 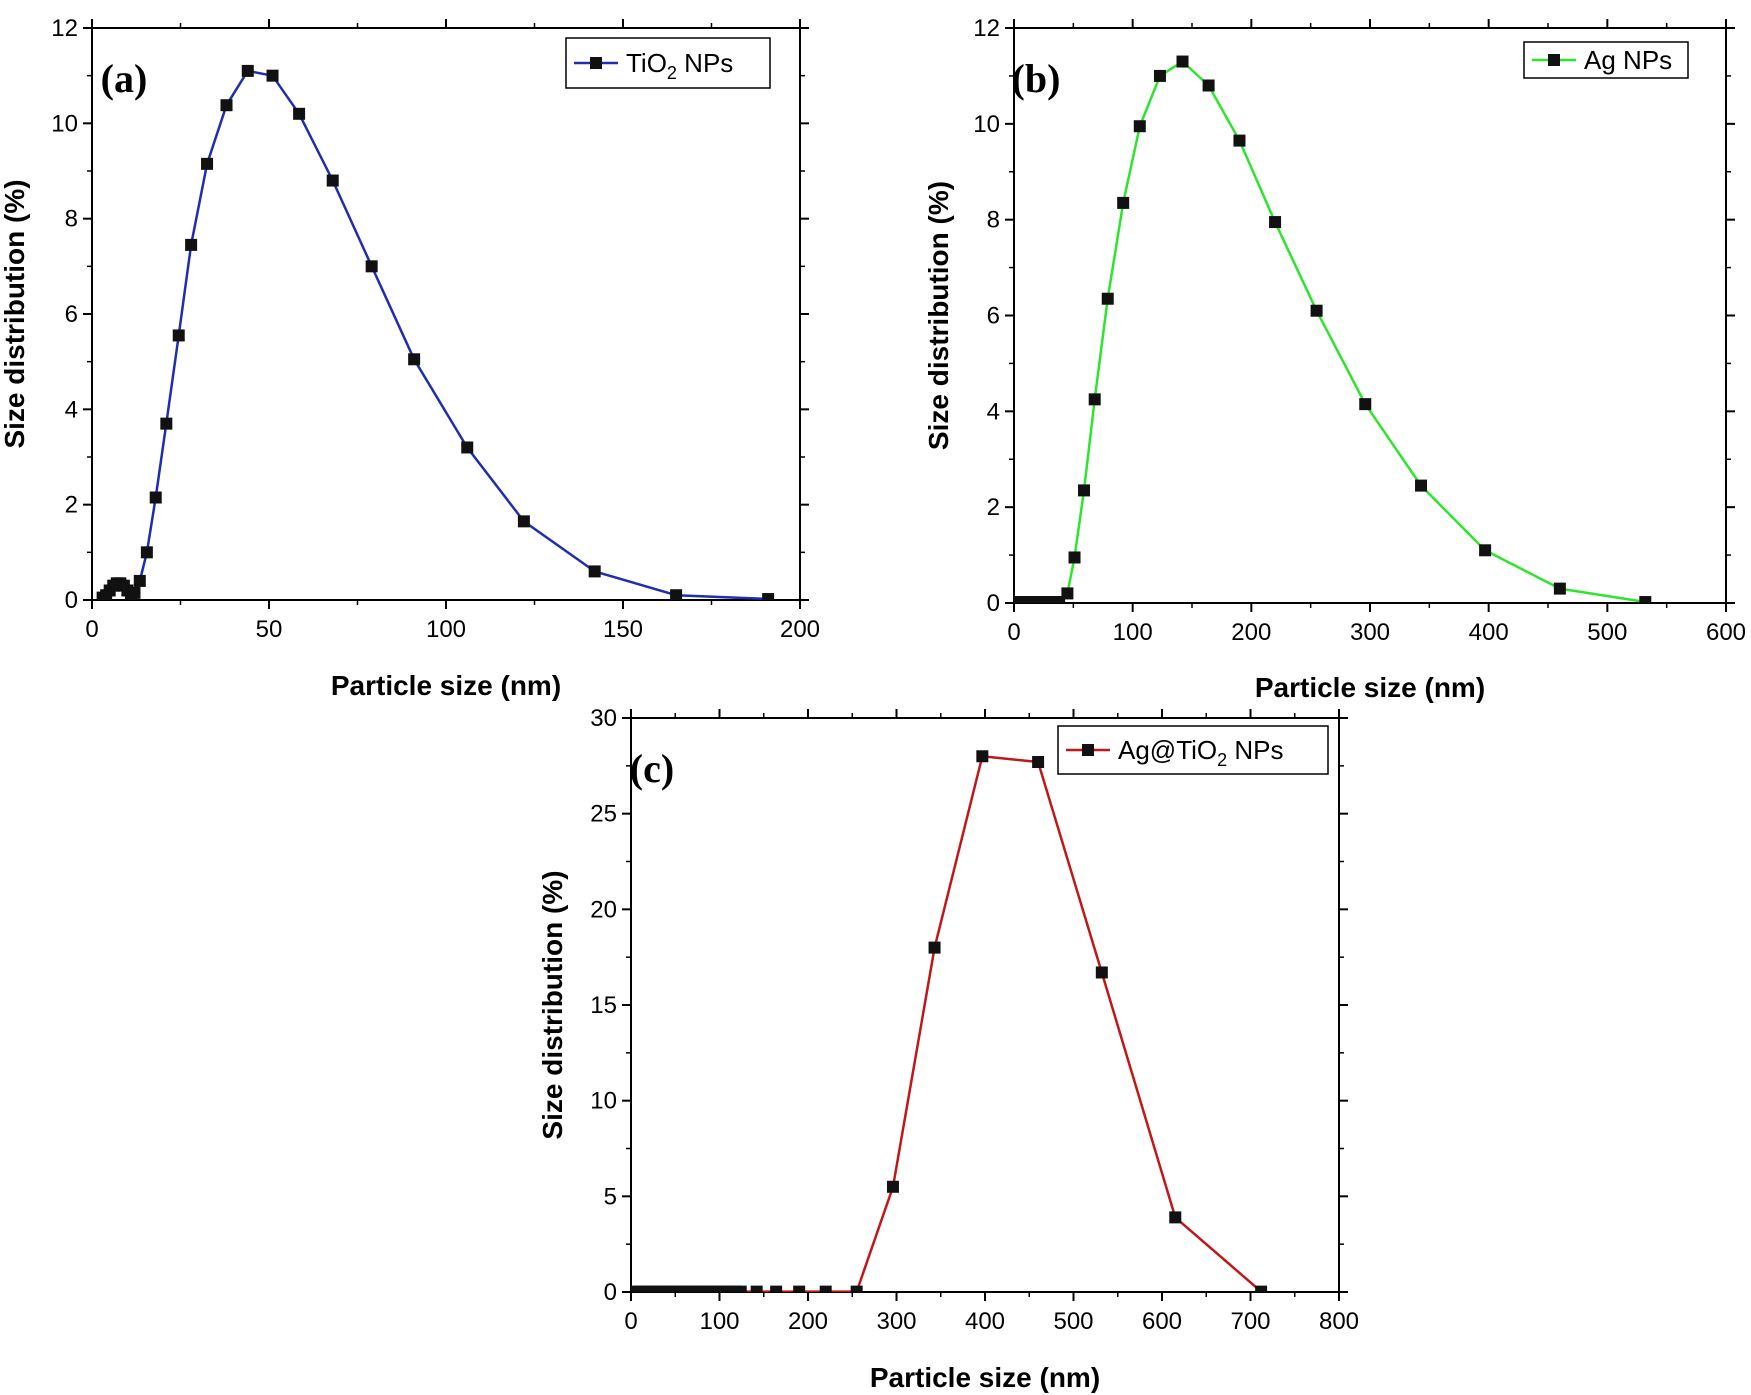 I want to click on x-tick-label: 150, so click(x=623, y=629).